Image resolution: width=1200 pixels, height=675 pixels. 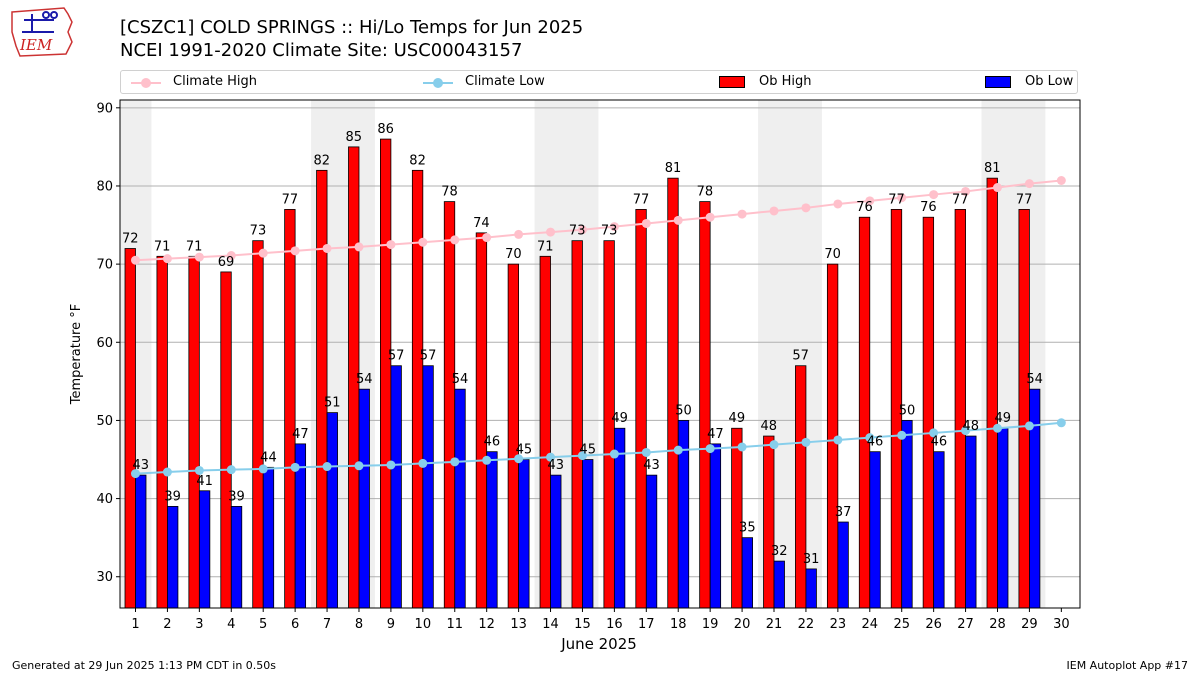 What do you see at coordinates (907, 410) in the screenshot?
I see `ob-low-label: 50` at bounding box center [907, 410].